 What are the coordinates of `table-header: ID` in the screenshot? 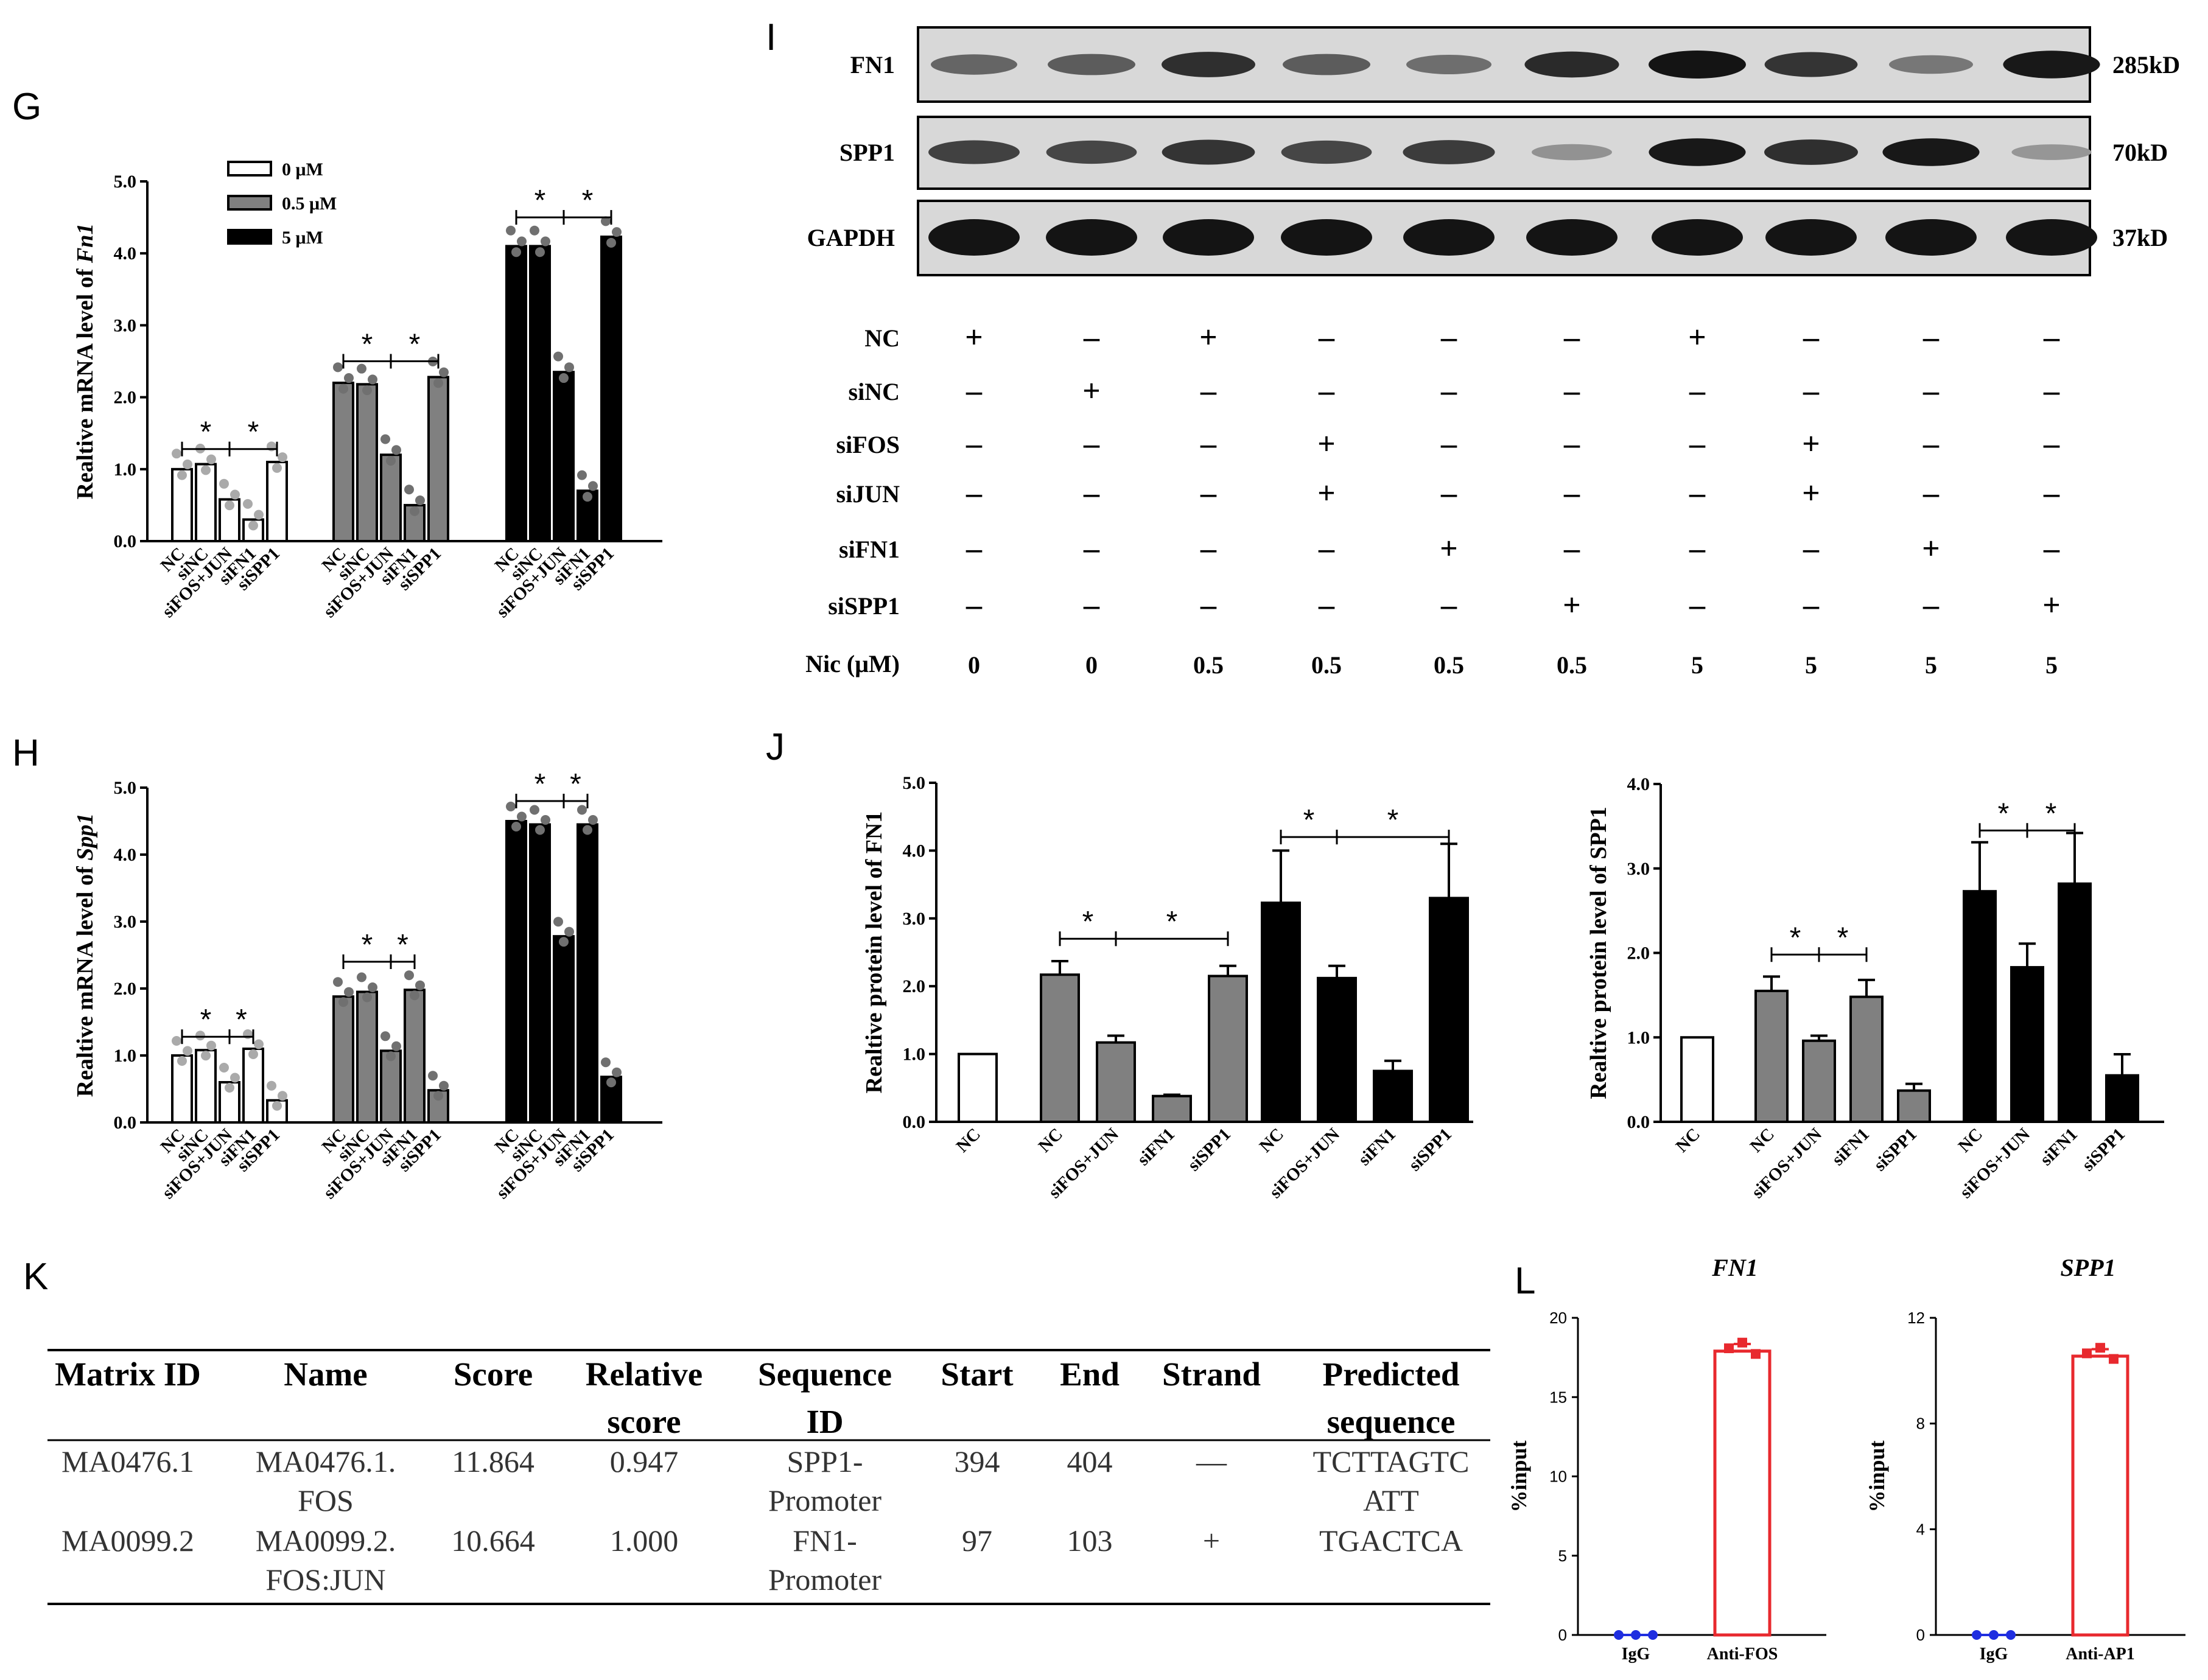 It's located at (824, 1421).